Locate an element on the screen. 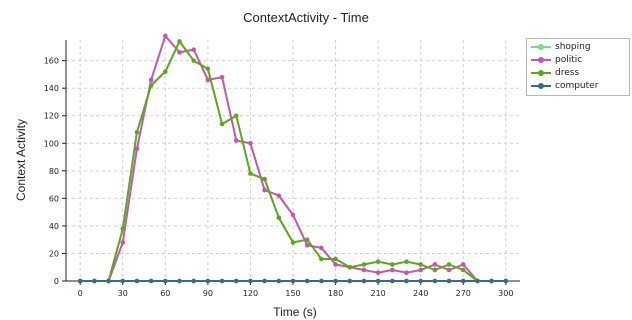 This screenshot has height=320, width=632. legend-label: dress is located at coordinates (567, 73).